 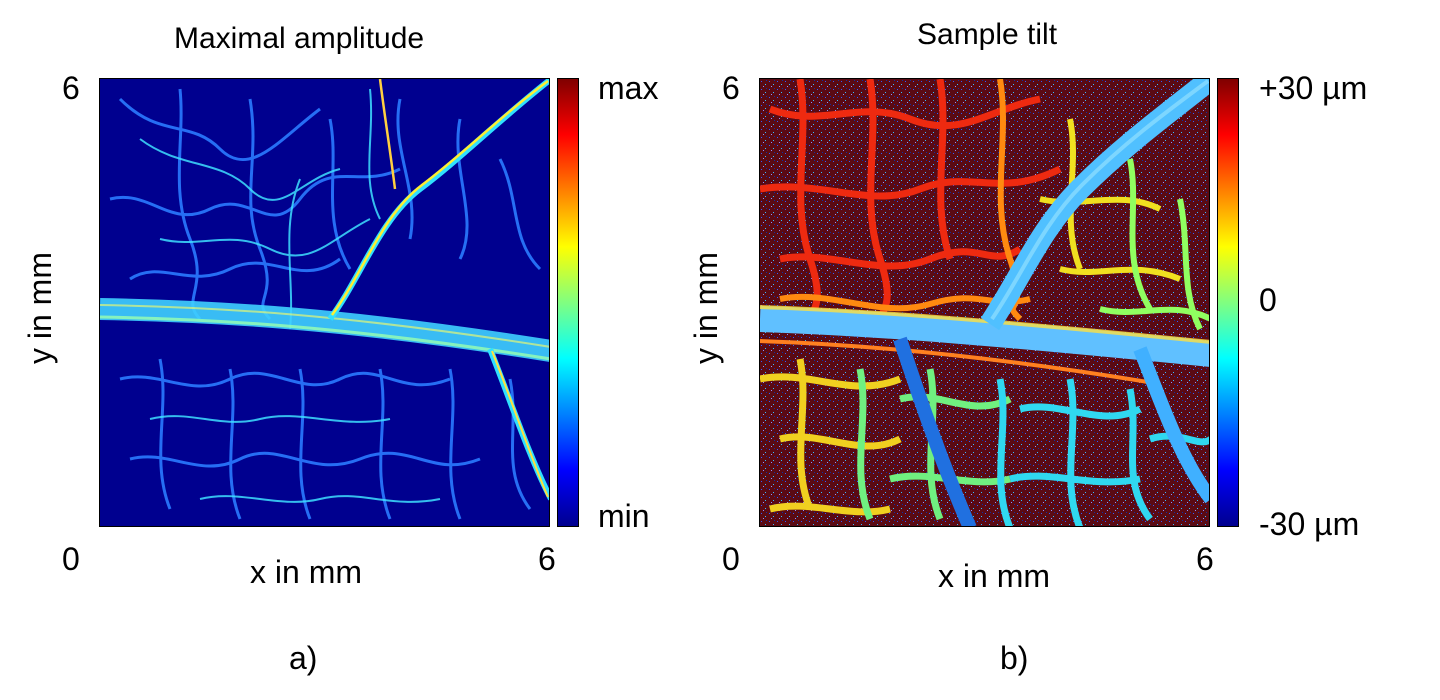 I want to click on panel-b-colorbar-min: -30 µm, so click(x=1309, y=524).